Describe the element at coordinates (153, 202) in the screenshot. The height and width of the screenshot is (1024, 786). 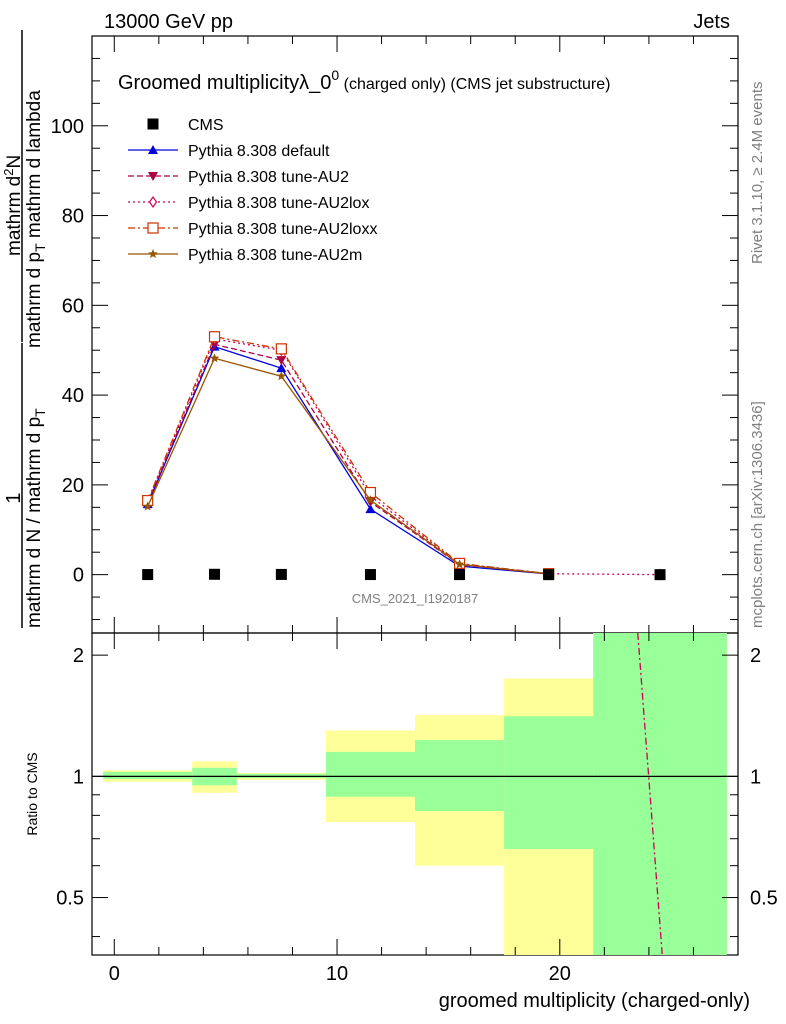
I see `legend-marker-au2lox` at that location.